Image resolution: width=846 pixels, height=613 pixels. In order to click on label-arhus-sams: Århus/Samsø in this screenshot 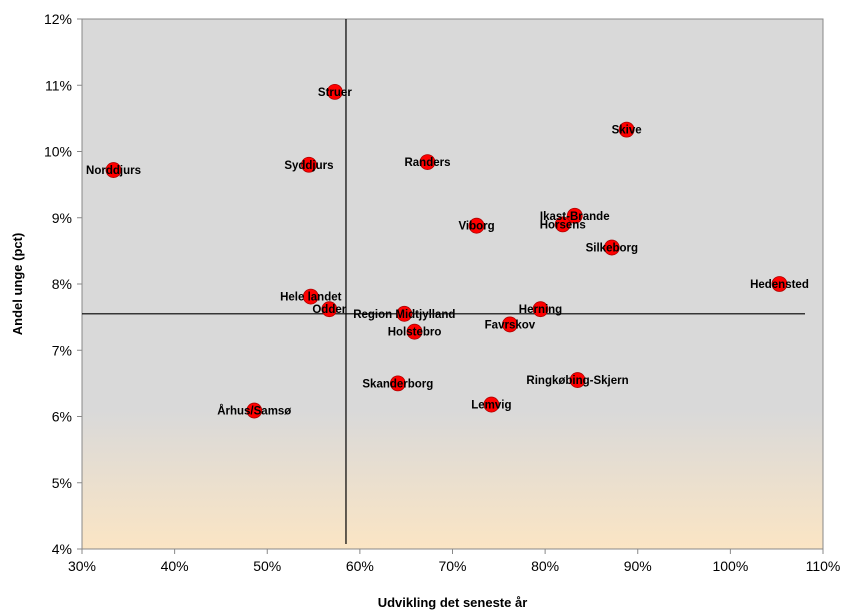, I will do `click(254, 411)`.